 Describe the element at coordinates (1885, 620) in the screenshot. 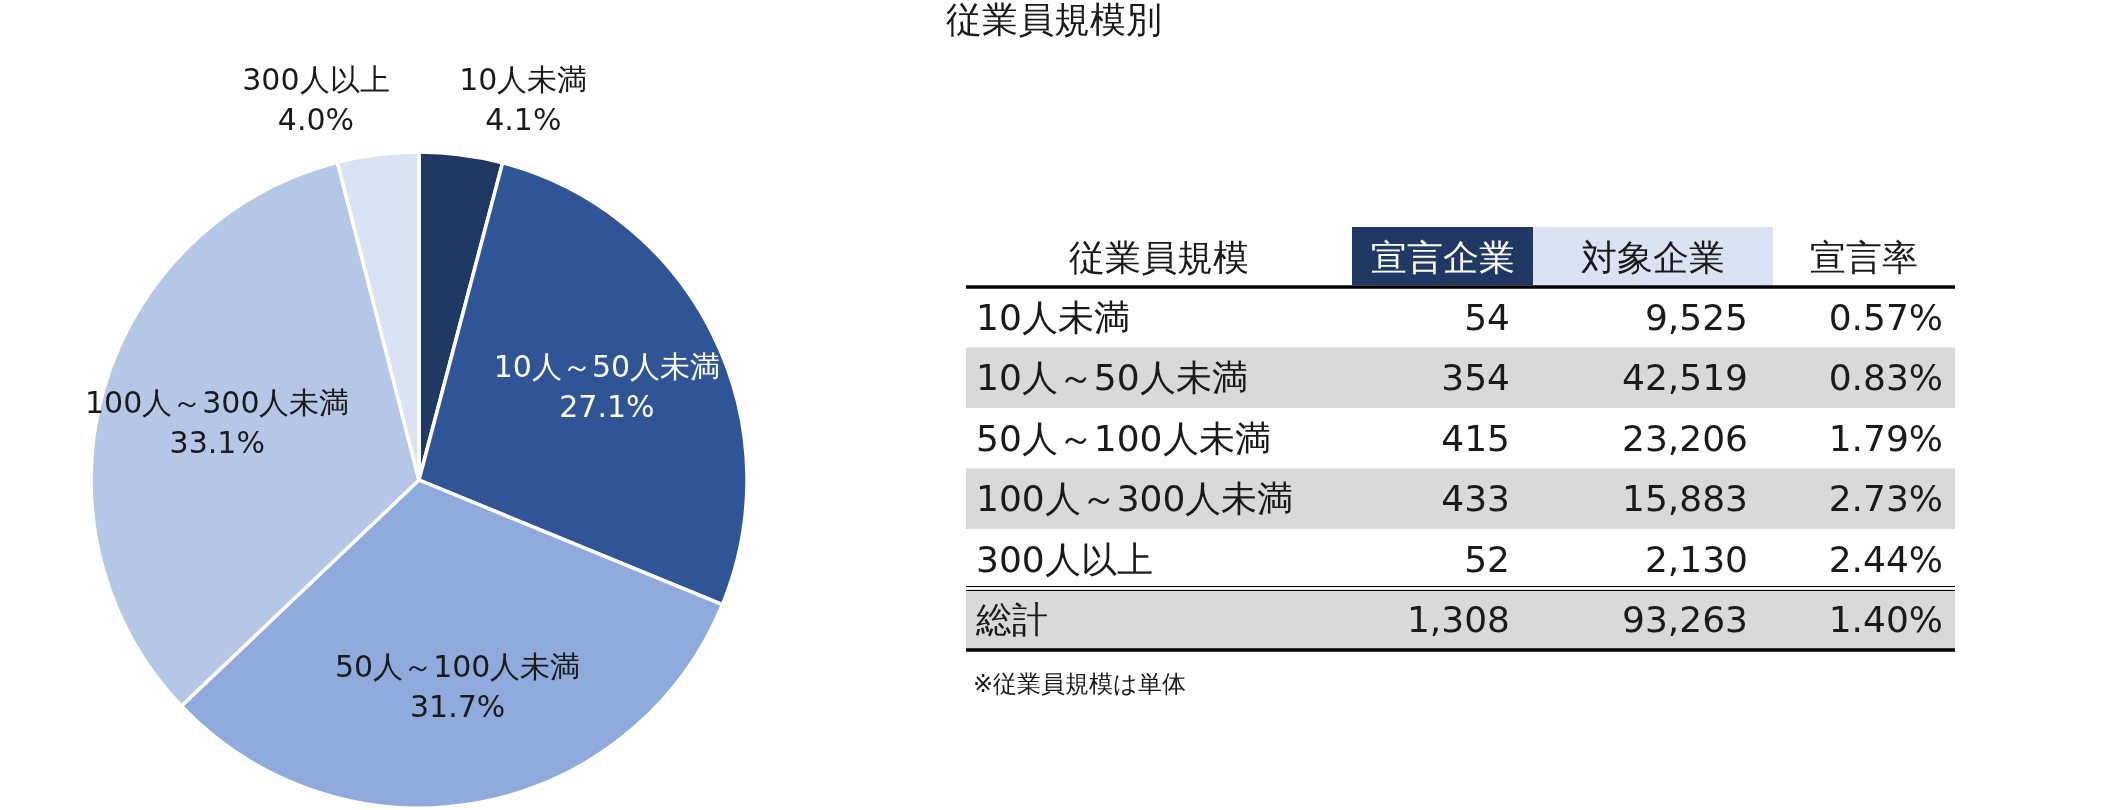

I see `data-label: 1.40%` at that location.